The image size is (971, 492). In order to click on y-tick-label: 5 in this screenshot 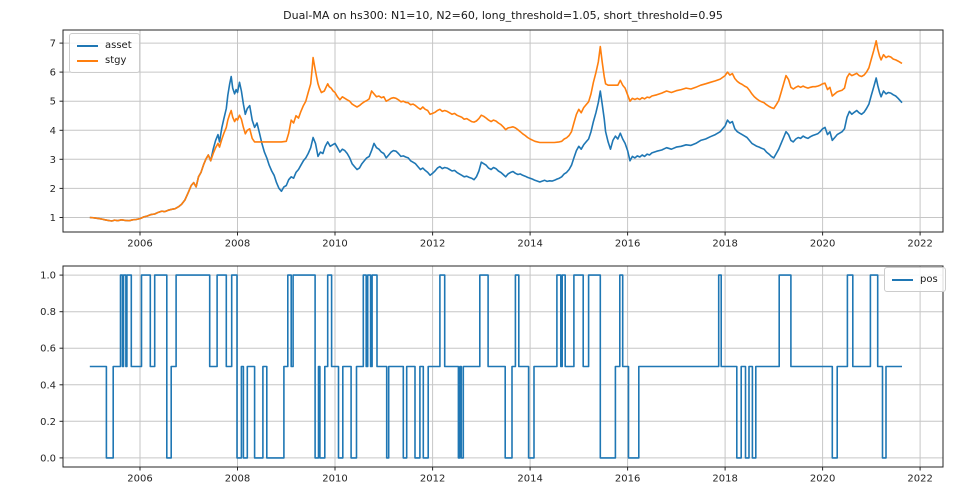, I will do `click(53, 102)`.